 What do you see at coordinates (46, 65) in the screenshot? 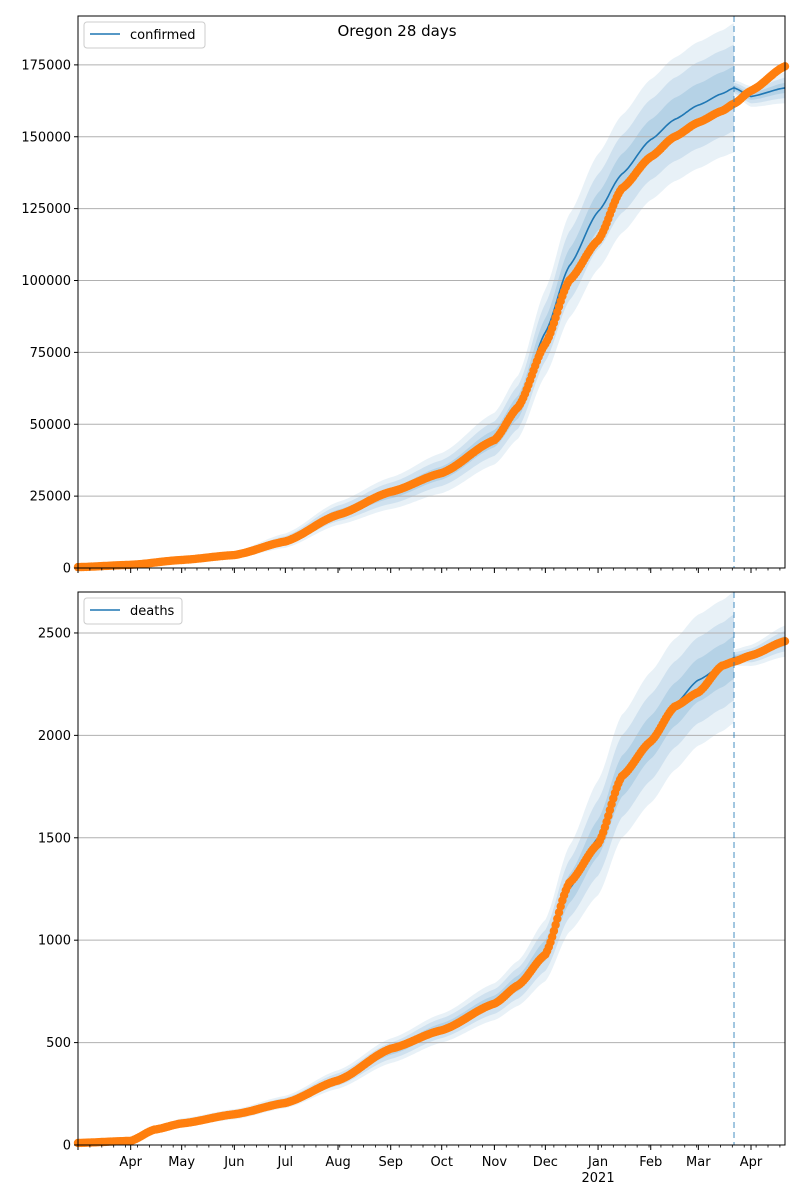
I see `confirmed-y-tick-label: 175000` at bounding box center [46, 65].